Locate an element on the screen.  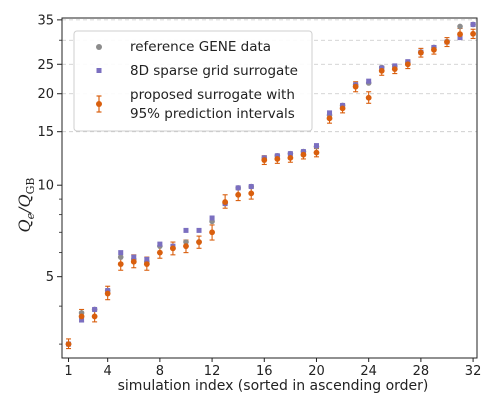
legend-marker-reference is located at coordinates (99, 47).